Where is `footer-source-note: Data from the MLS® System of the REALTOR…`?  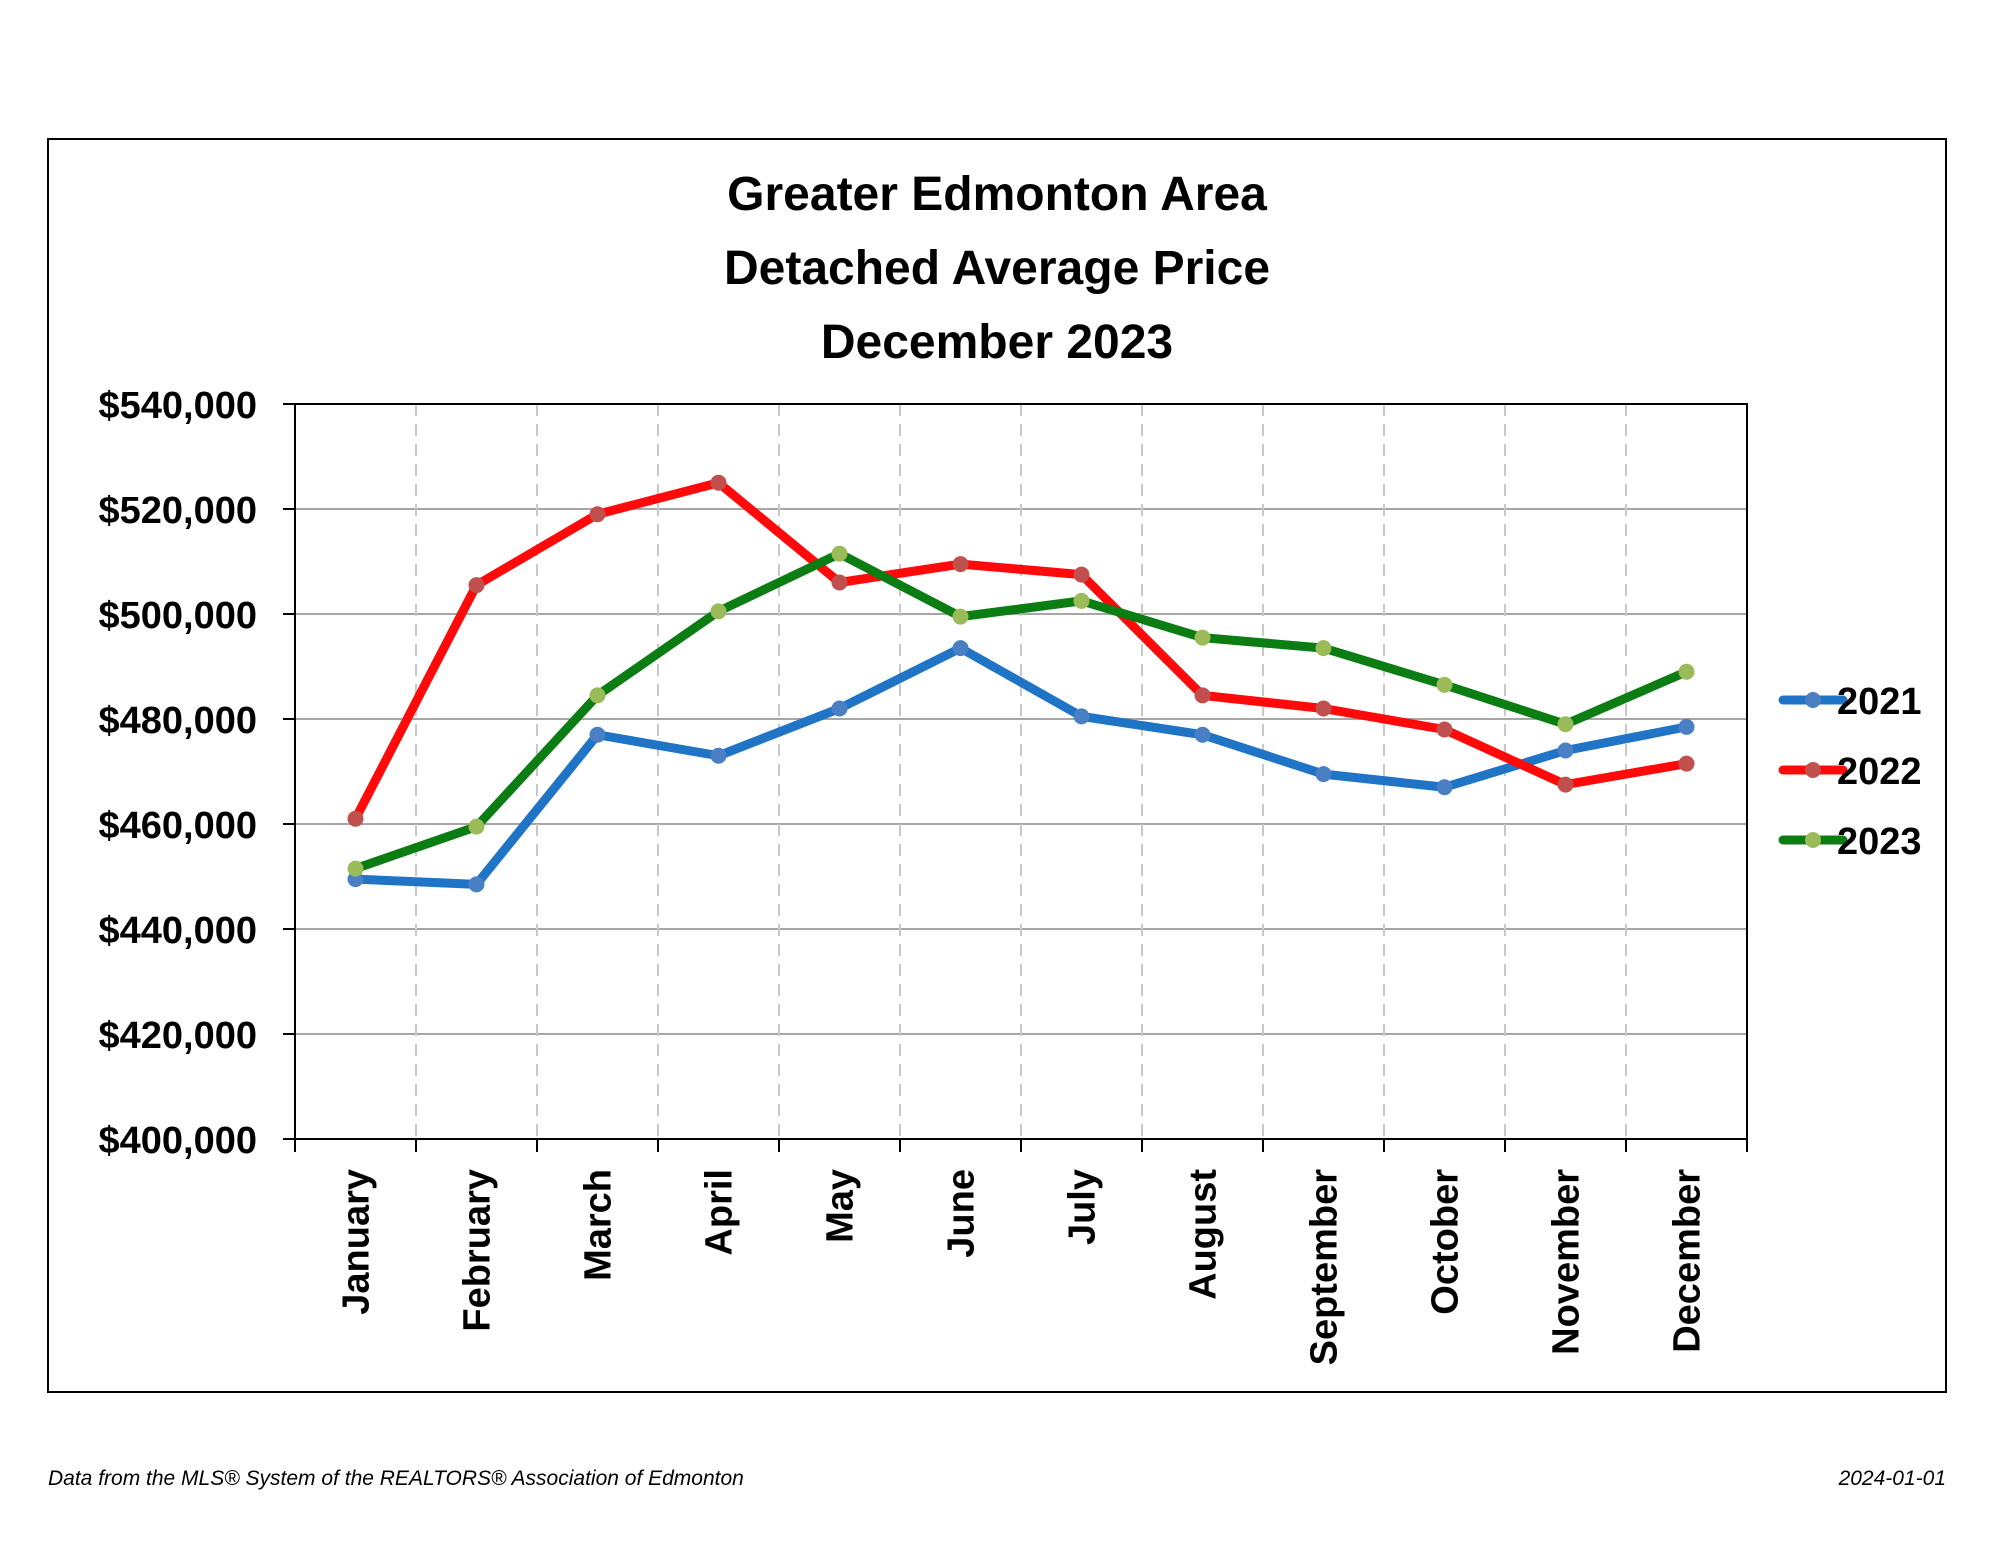
footer-source-note: Data from the MLS® System of the REALTOR… is located at coordinates (396, 1478).